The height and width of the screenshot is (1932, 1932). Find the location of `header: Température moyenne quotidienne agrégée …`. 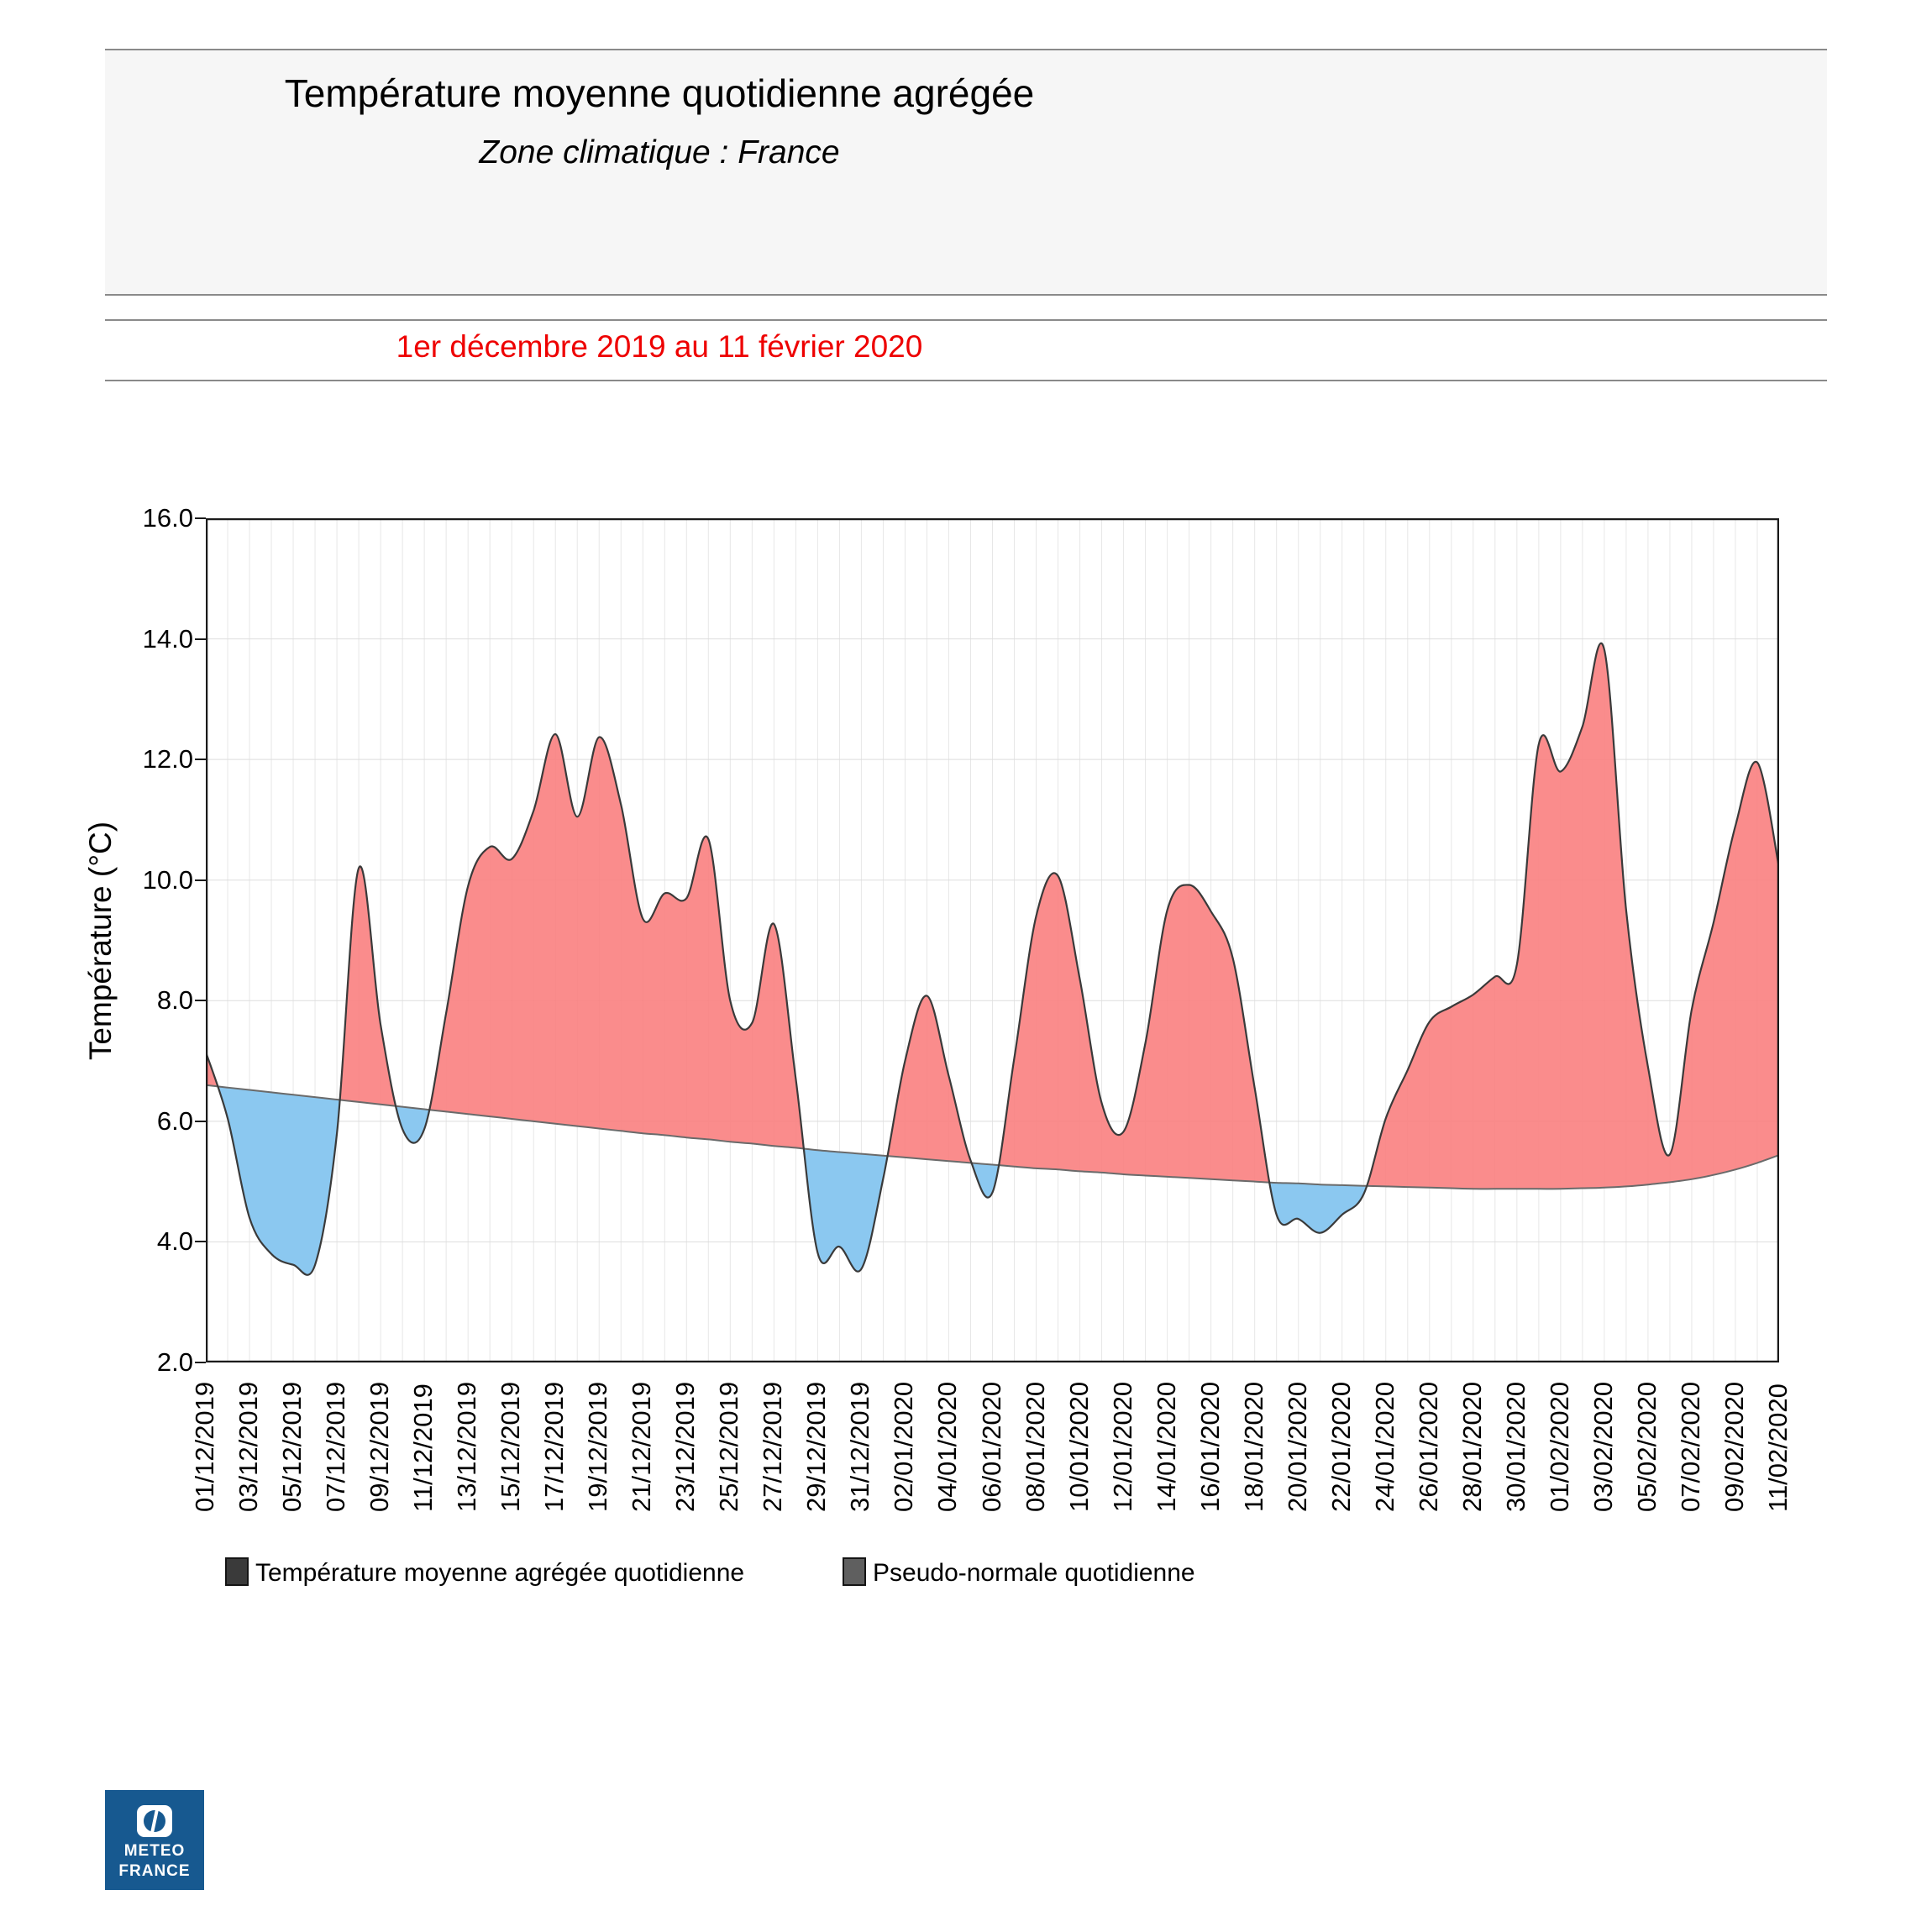

header: Température moyenne quotidienne agrégée … is located at coordinates (659, 121).